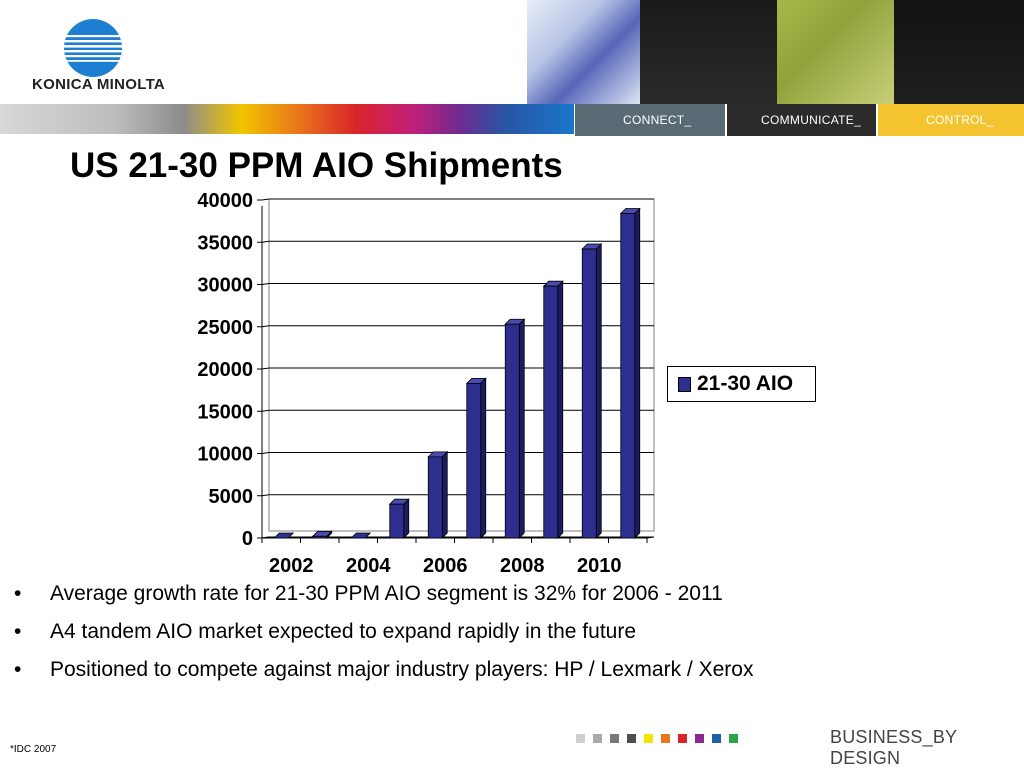  What do you see at coordinates (33, 749) in the screenshot?
I see `source-note: *IDC 2007` at bounding box center [33, 749].